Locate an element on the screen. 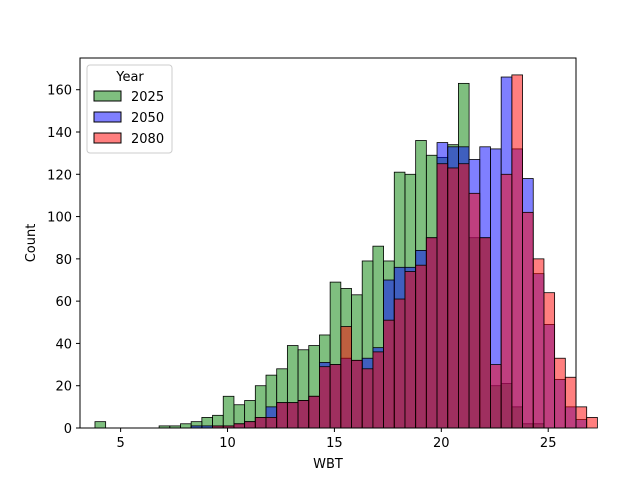 The image size is (640, 480). y-axis-ticks: 0 20 40 60 80 100 120 140 160 is located at coordinates (63, 260).